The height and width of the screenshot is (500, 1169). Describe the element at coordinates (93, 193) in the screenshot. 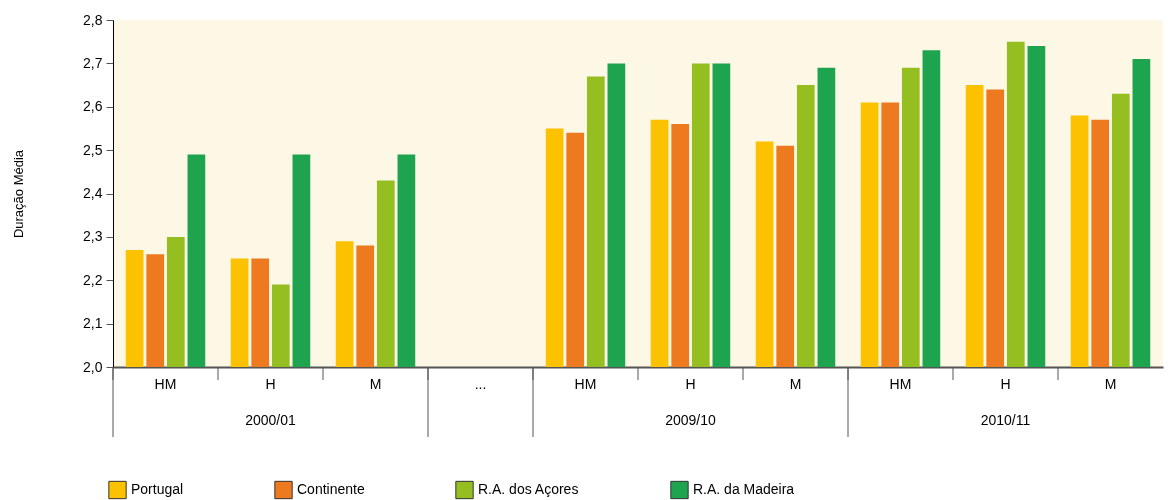

I see `y-tick-label: 2,4` at that location.